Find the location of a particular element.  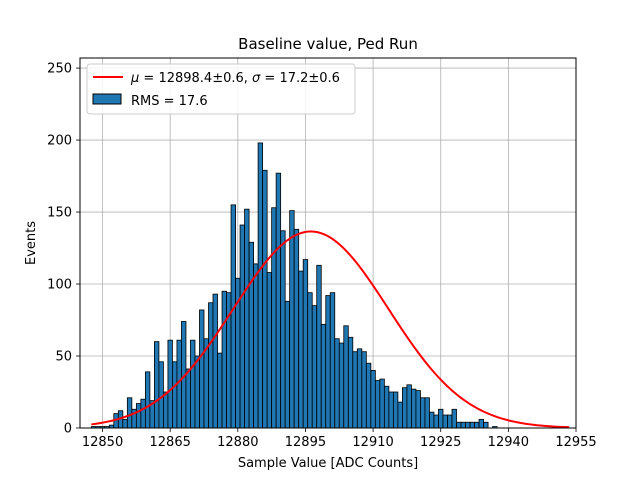

y-tick-label: 0 is located at coordinates (68, 429).